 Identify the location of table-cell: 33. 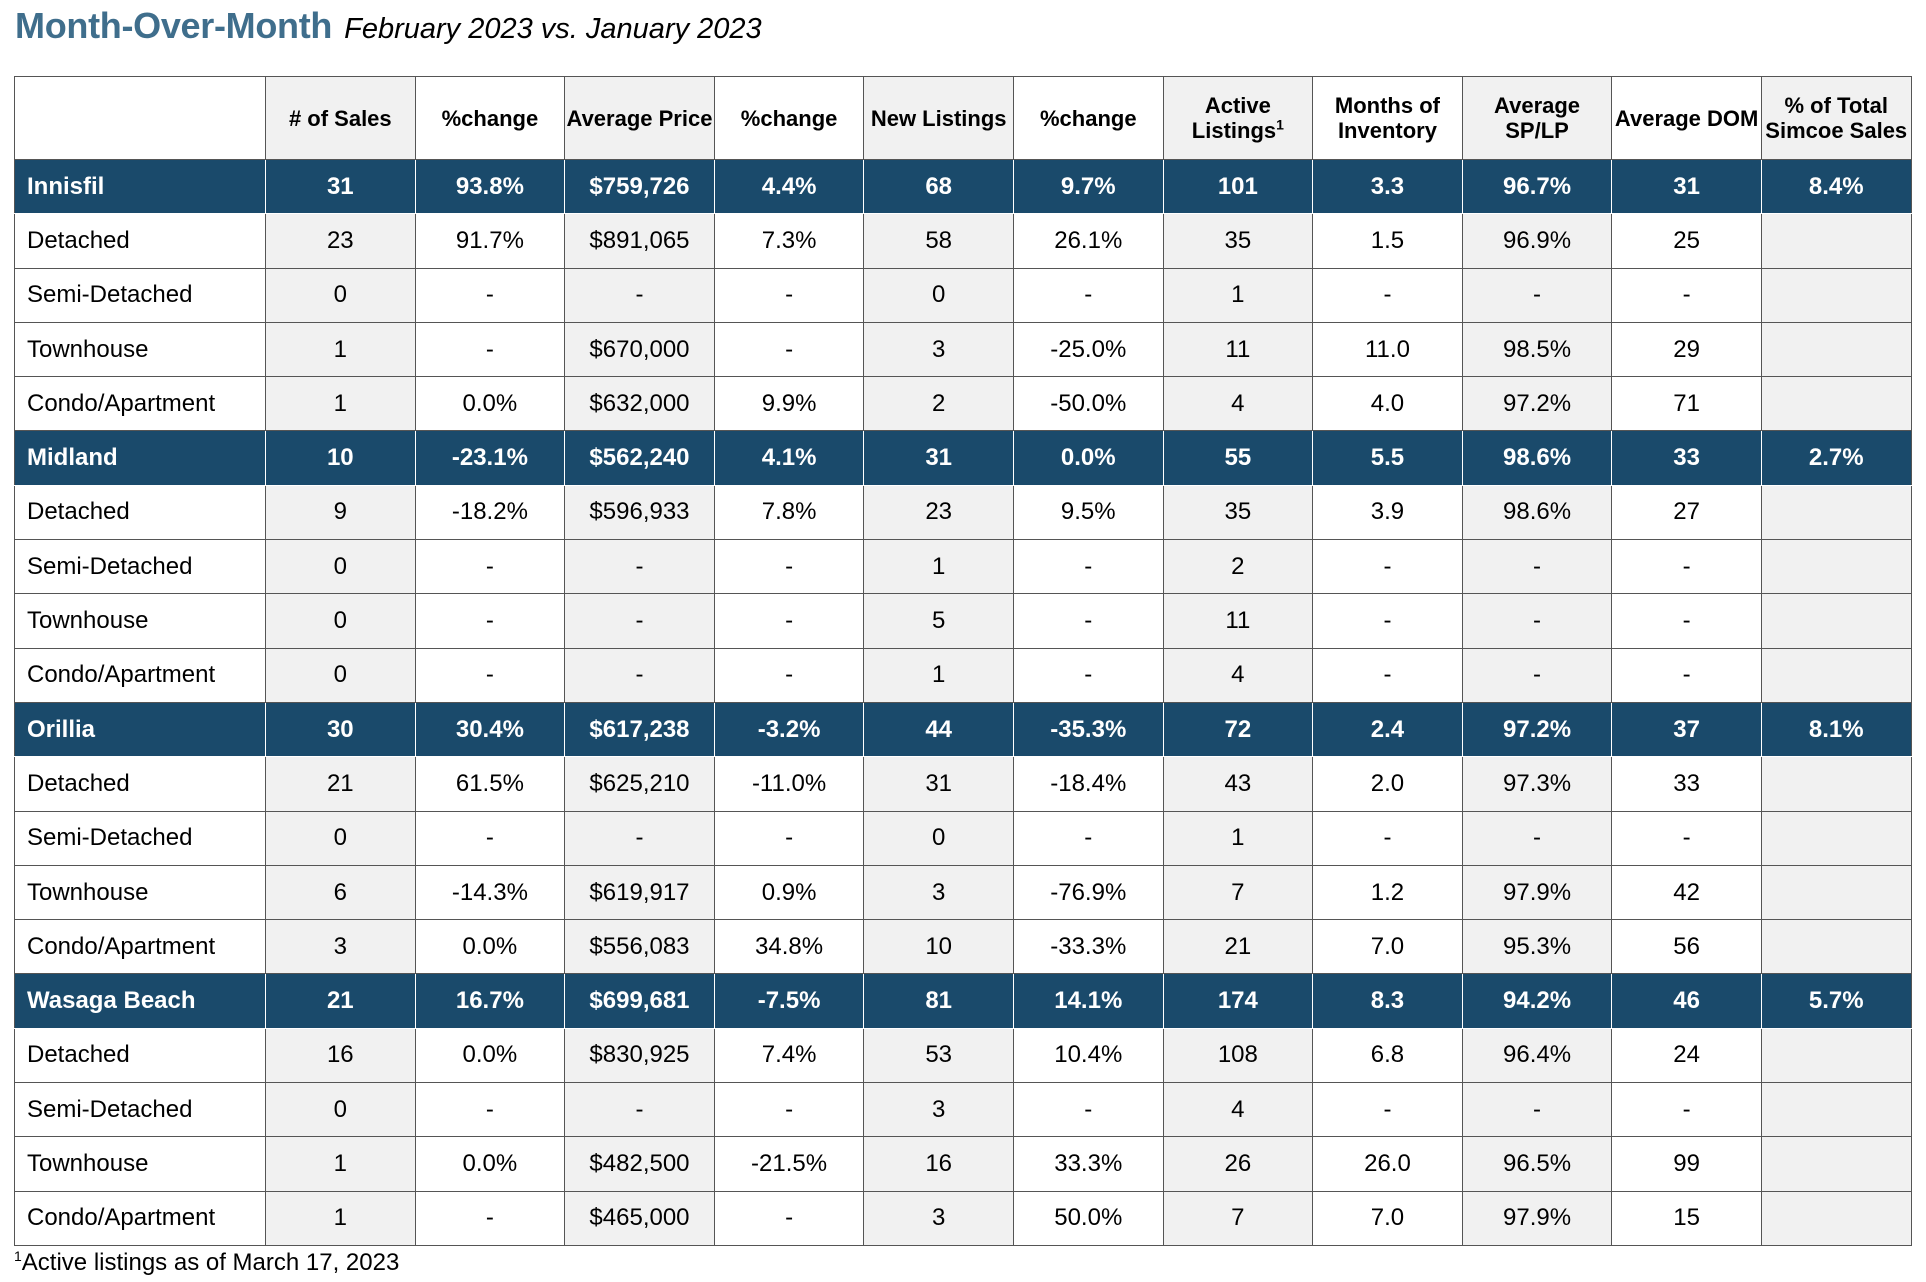
(1686, 458).